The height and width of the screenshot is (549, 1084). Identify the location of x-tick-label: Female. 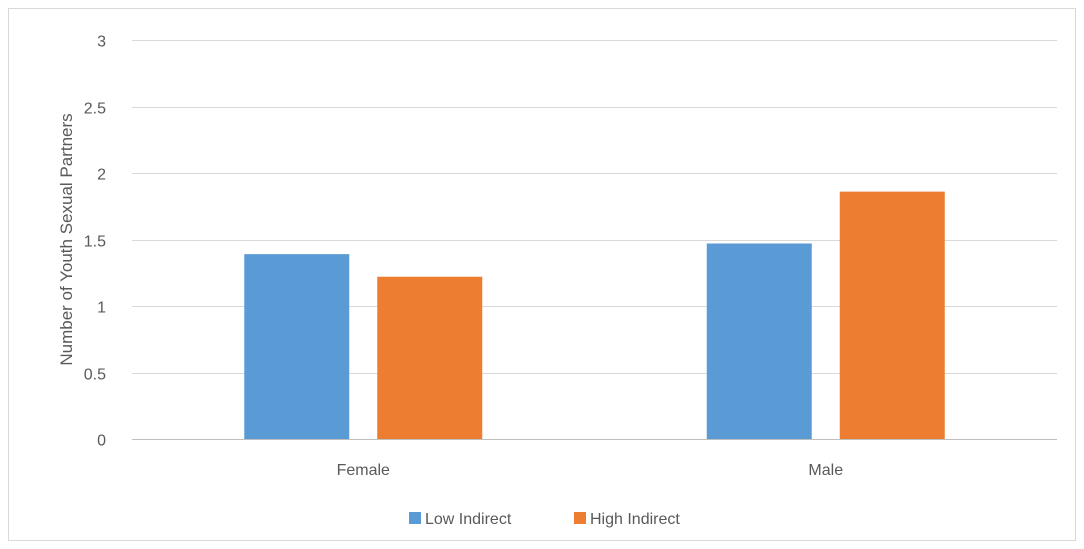
(363, 470).